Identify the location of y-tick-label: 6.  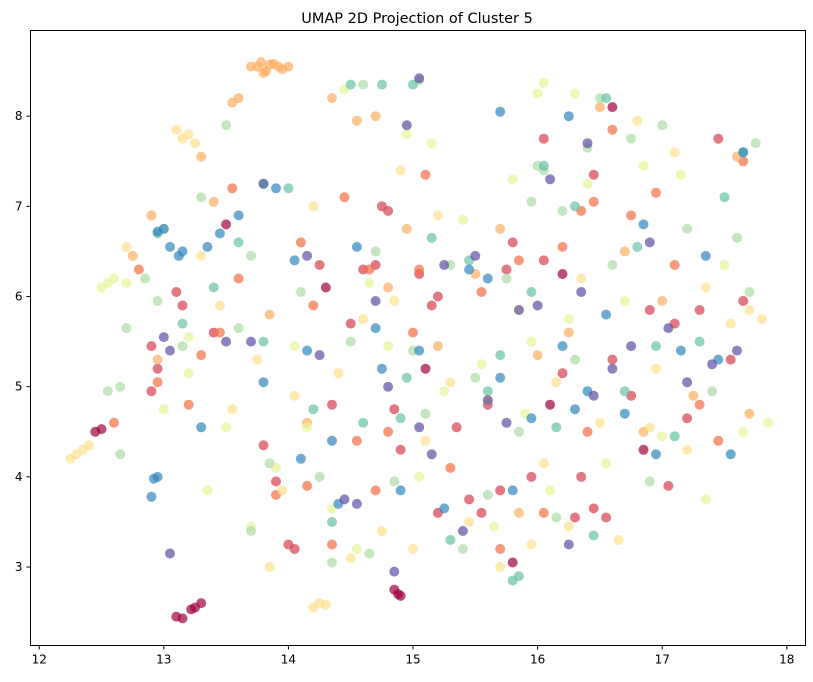
(19, 297).